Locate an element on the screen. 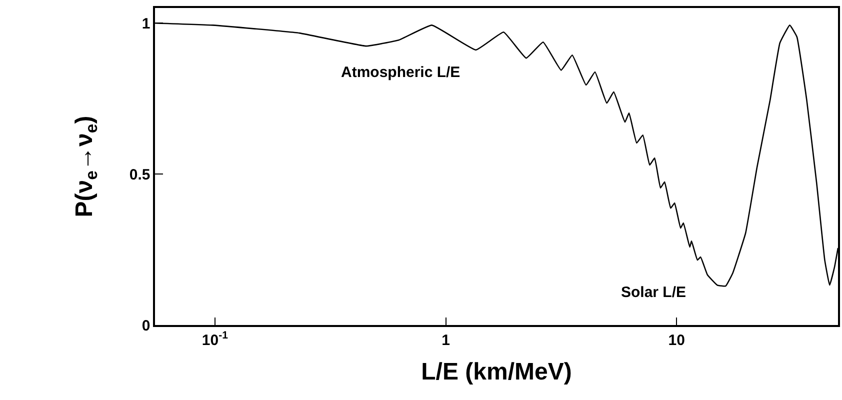 This screenshot has height=400, width=842. x-tick-label: 10 is located at coordinates (676, 340).